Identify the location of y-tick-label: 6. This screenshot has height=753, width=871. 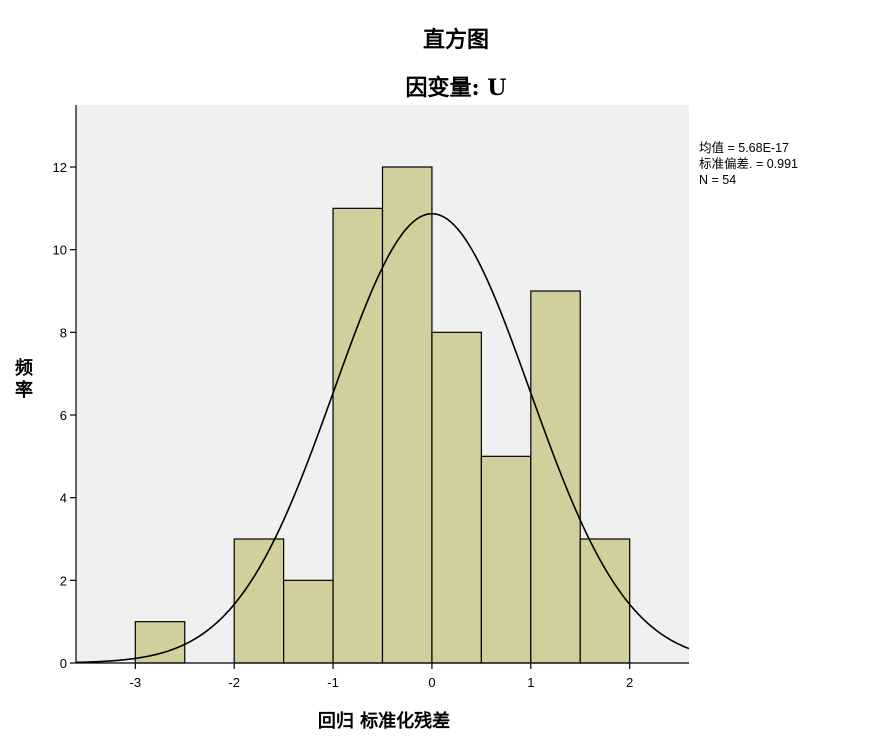
(63, 415).